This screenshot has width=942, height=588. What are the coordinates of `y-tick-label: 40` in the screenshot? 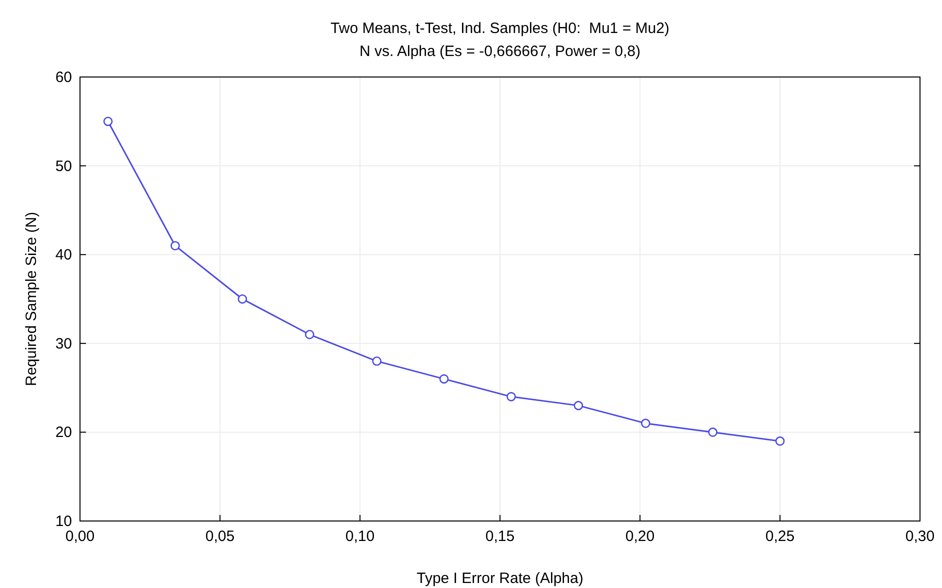 It's located at (63, 255).